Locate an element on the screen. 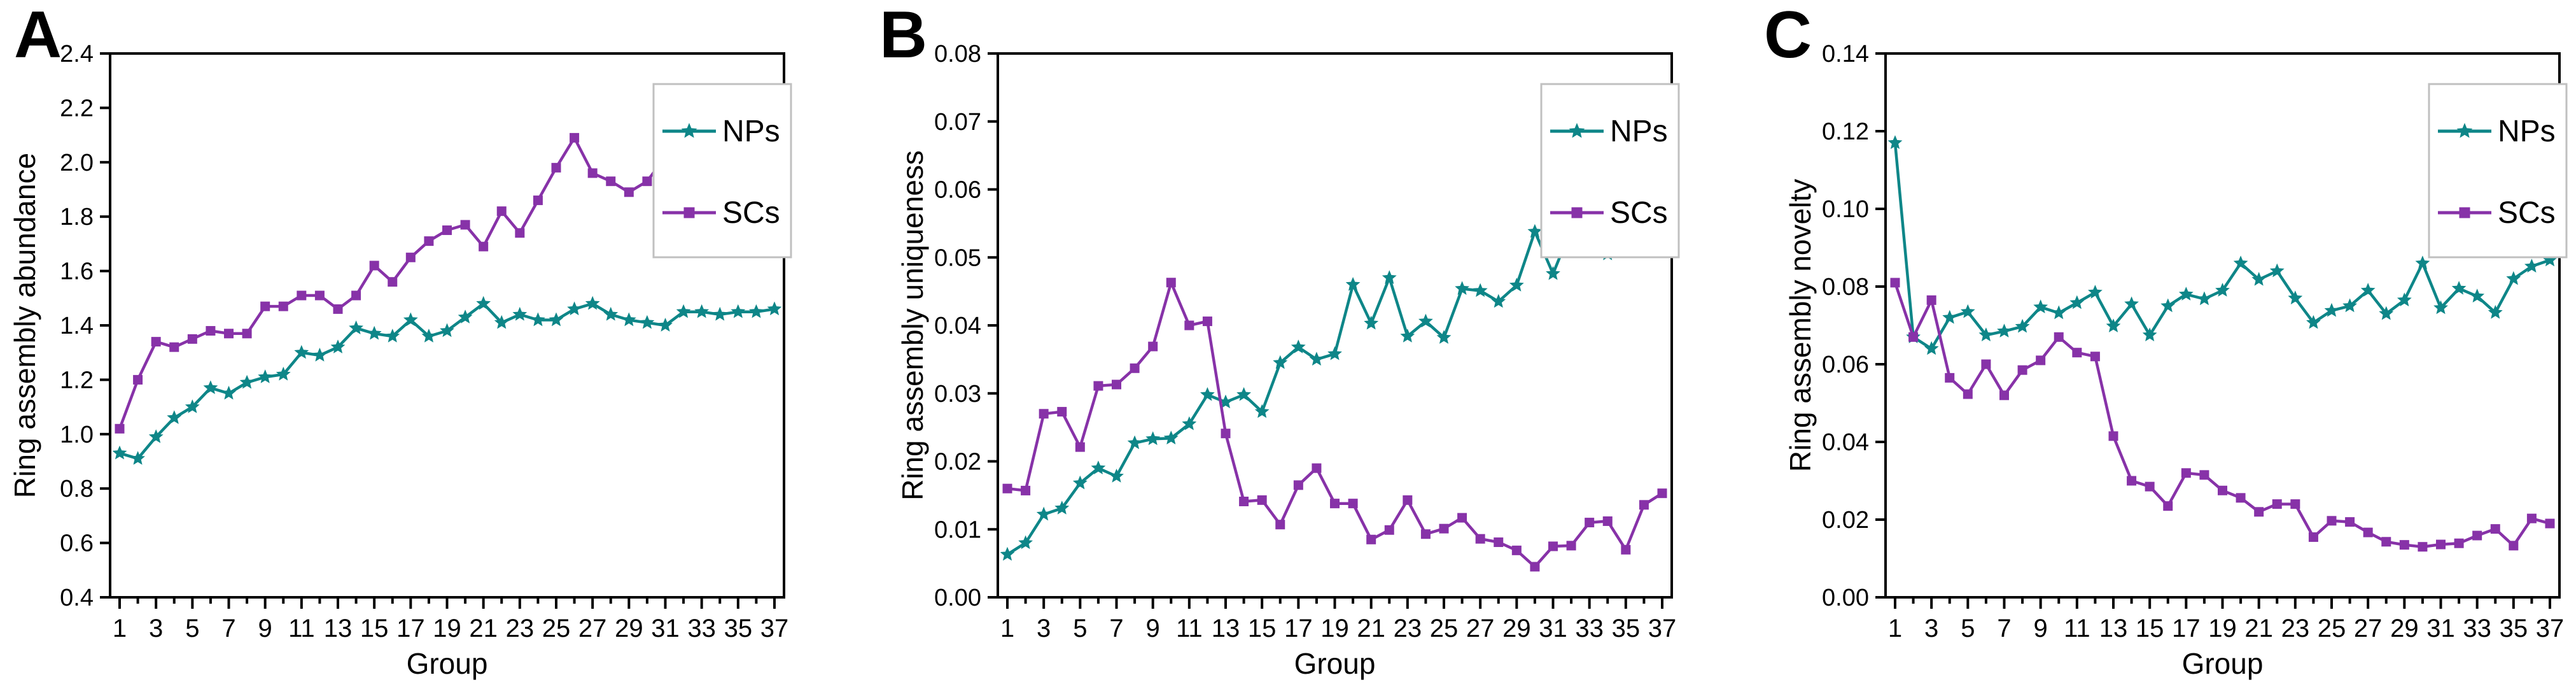  x-tick-label: 21 is located at coordinates (1371, 628).